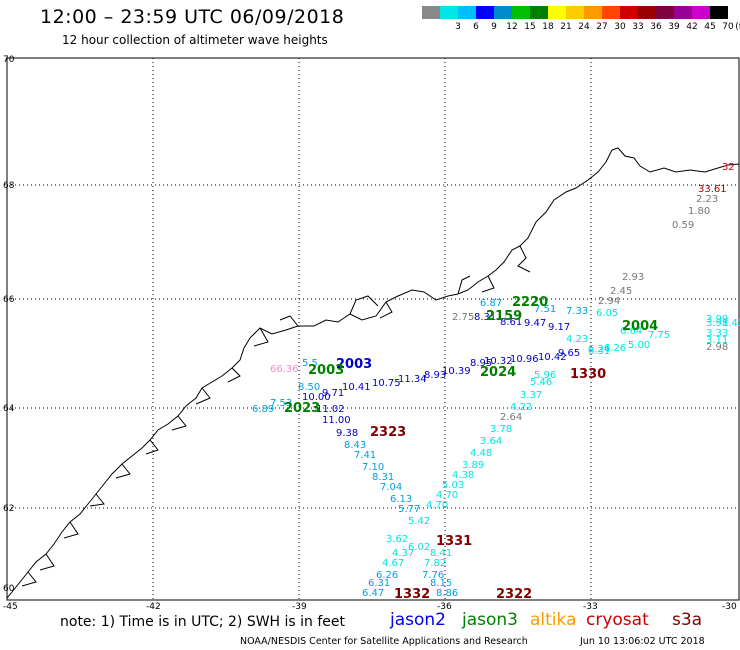  What do you see at coordinates (514, 594) in the screenshot?
I see `pass-time-label: 2322` at bounding box center [514, 594].